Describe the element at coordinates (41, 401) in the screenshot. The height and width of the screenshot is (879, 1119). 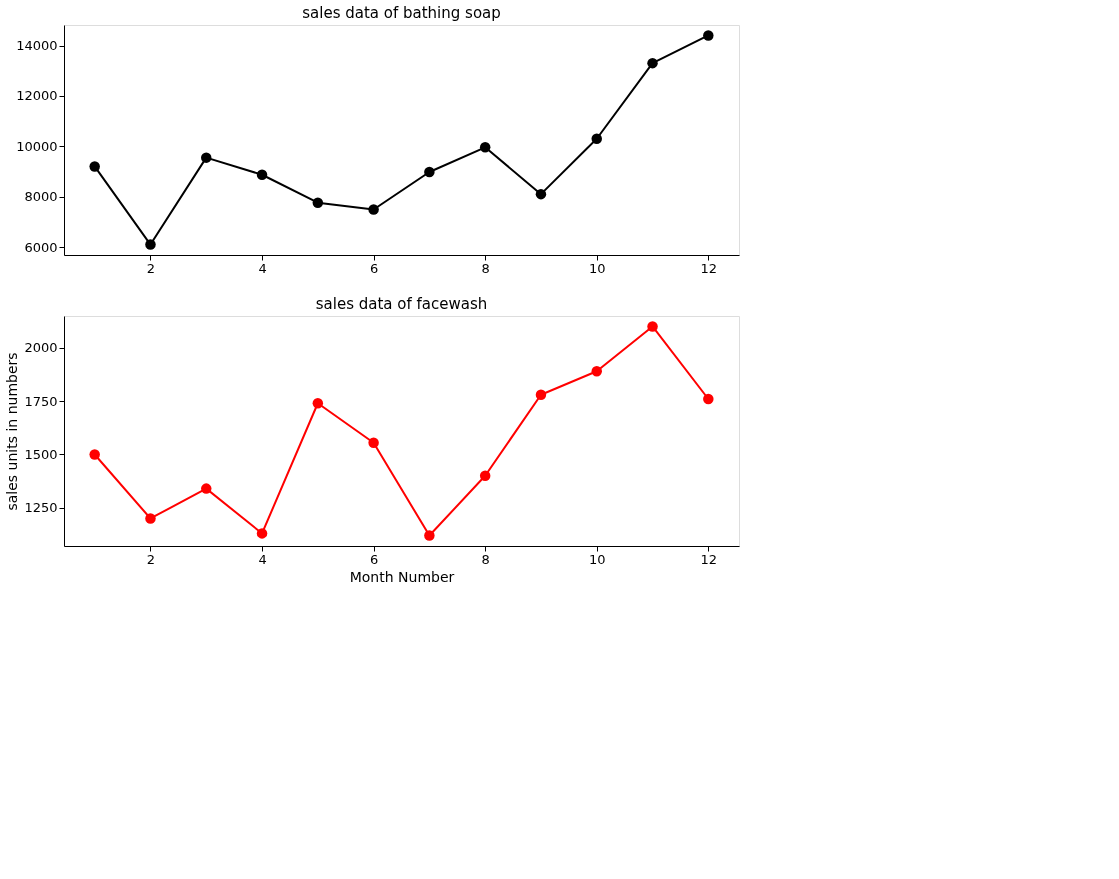
I see `y-tick-label: 1750` at that location.